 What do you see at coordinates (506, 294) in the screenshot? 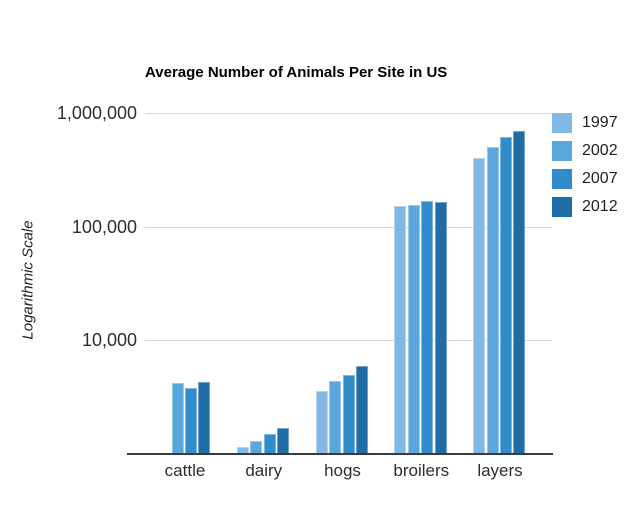
I see `bar-2007-layers` at bounding box center [506, 294].